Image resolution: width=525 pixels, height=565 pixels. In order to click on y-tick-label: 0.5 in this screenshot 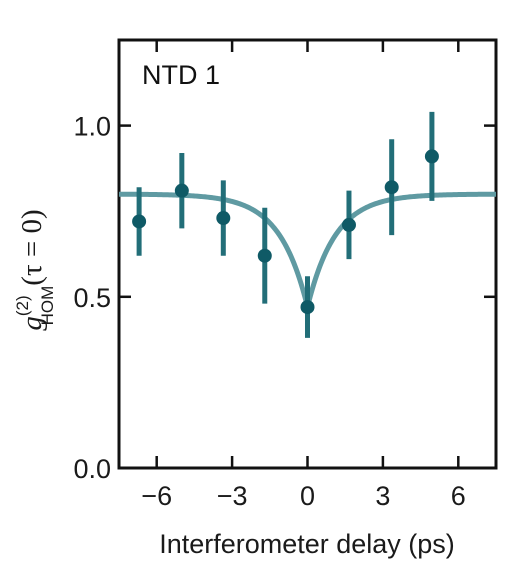, I will do `click(92, 298)`.